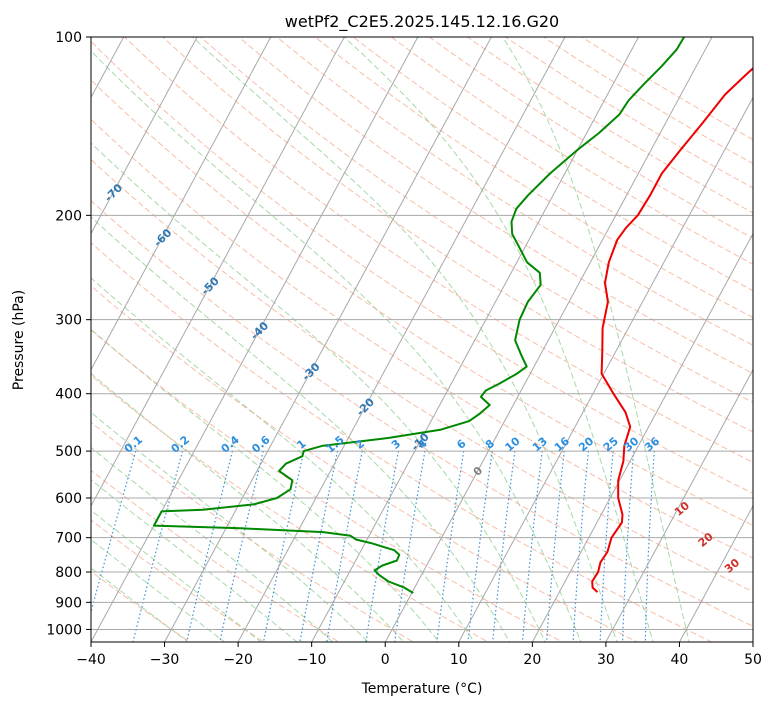 This screenshot has width=775, height=708. What do you see at coordinates (13, 104) in the screenshot?
I see `isotherm-label: -90` at bounding box center [13, 104].